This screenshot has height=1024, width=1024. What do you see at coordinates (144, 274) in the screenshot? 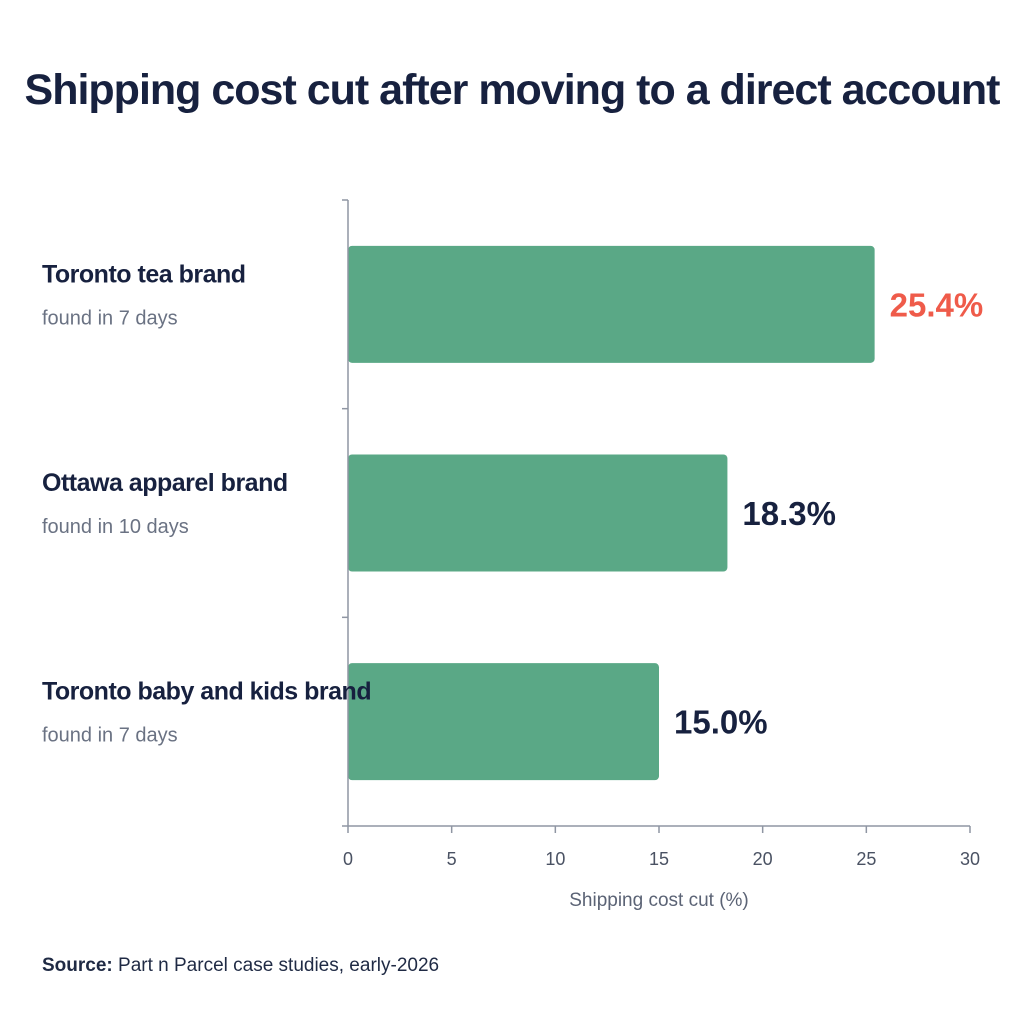
I see `category-label: Toronto tea brand` at bounding box center [144, 274].